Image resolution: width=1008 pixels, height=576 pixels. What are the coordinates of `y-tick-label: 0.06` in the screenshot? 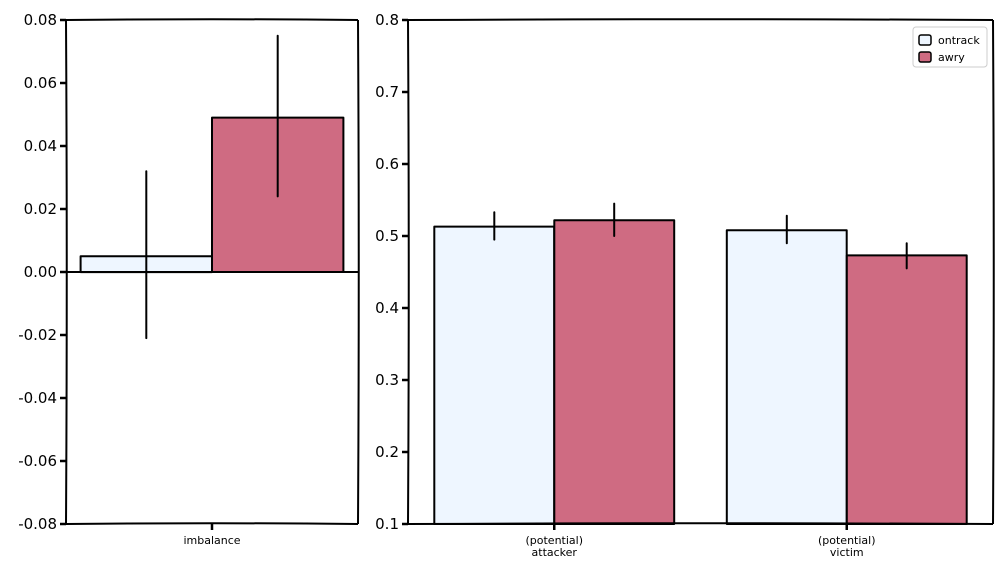 It's located at (40, 83).